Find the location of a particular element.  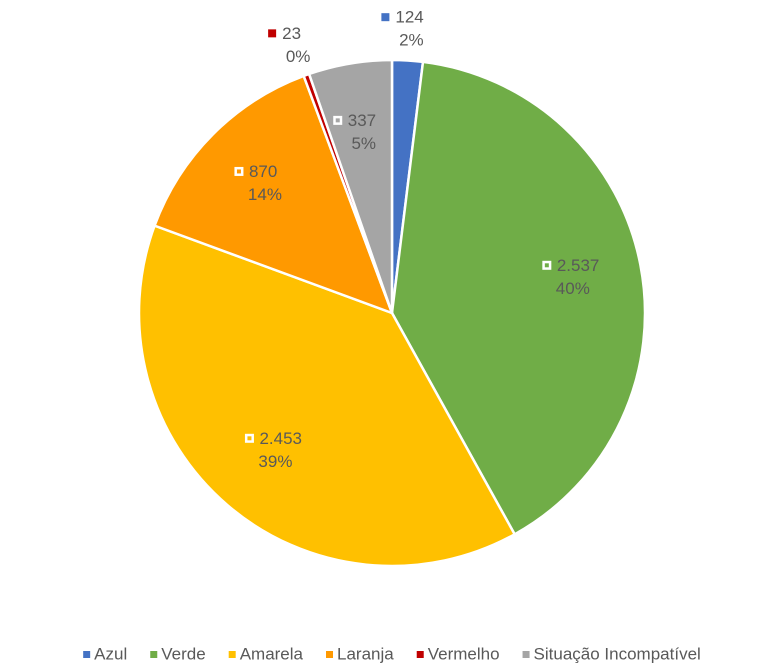

percent-label: 2% is located at coordinates (411, 40).